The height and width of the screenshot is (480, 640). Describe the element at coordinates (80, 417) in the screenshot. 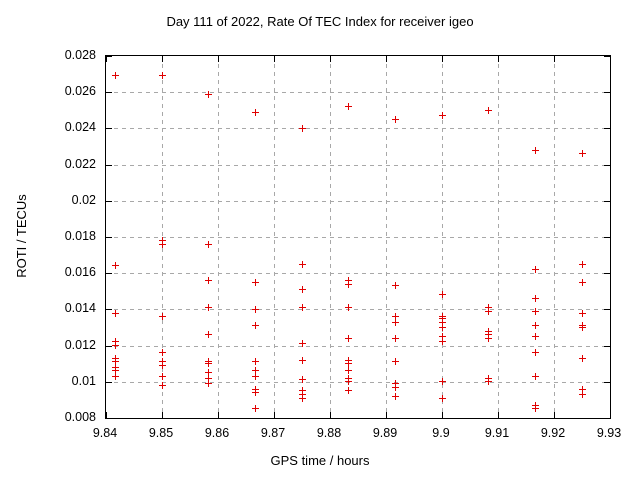

I see `y-tick-label: 0.008` at that location.